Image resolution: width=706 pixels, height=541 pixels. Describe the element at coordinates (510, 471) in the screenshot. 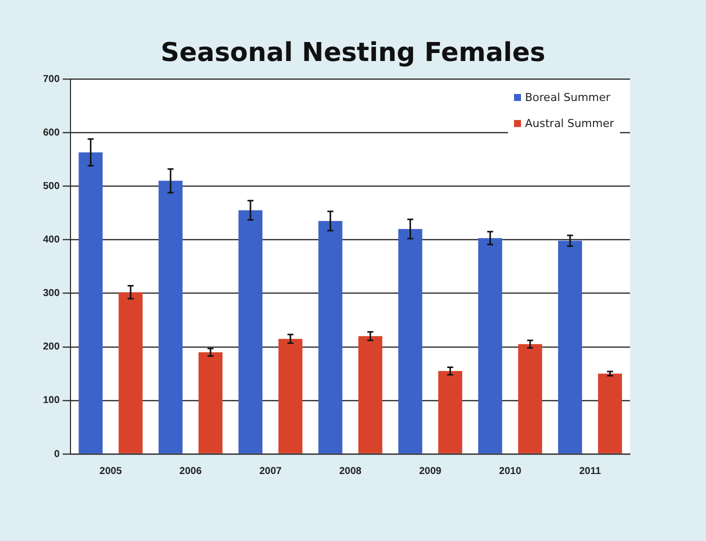

I see `x-tick-label: 2010` at that location.